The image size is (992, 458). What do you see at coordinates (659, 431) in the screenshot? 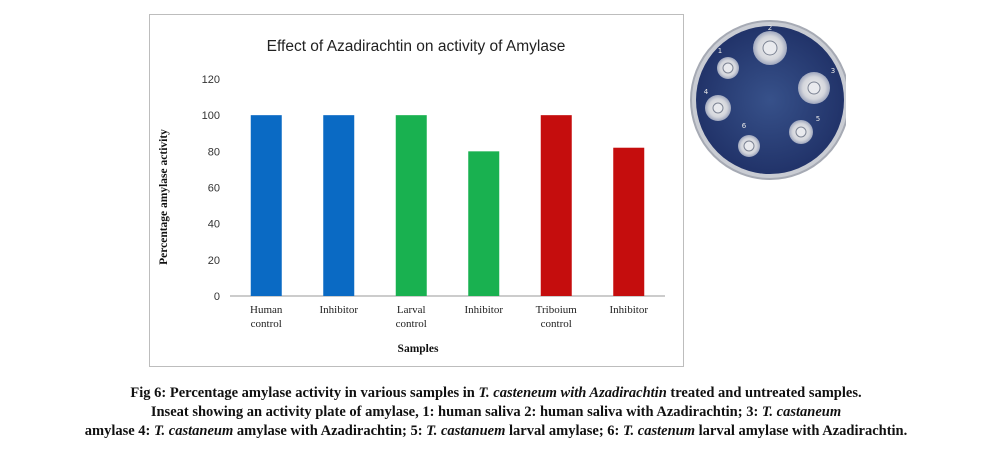
I see `caption-run: T. castenum` at bounding box center [659, 431].